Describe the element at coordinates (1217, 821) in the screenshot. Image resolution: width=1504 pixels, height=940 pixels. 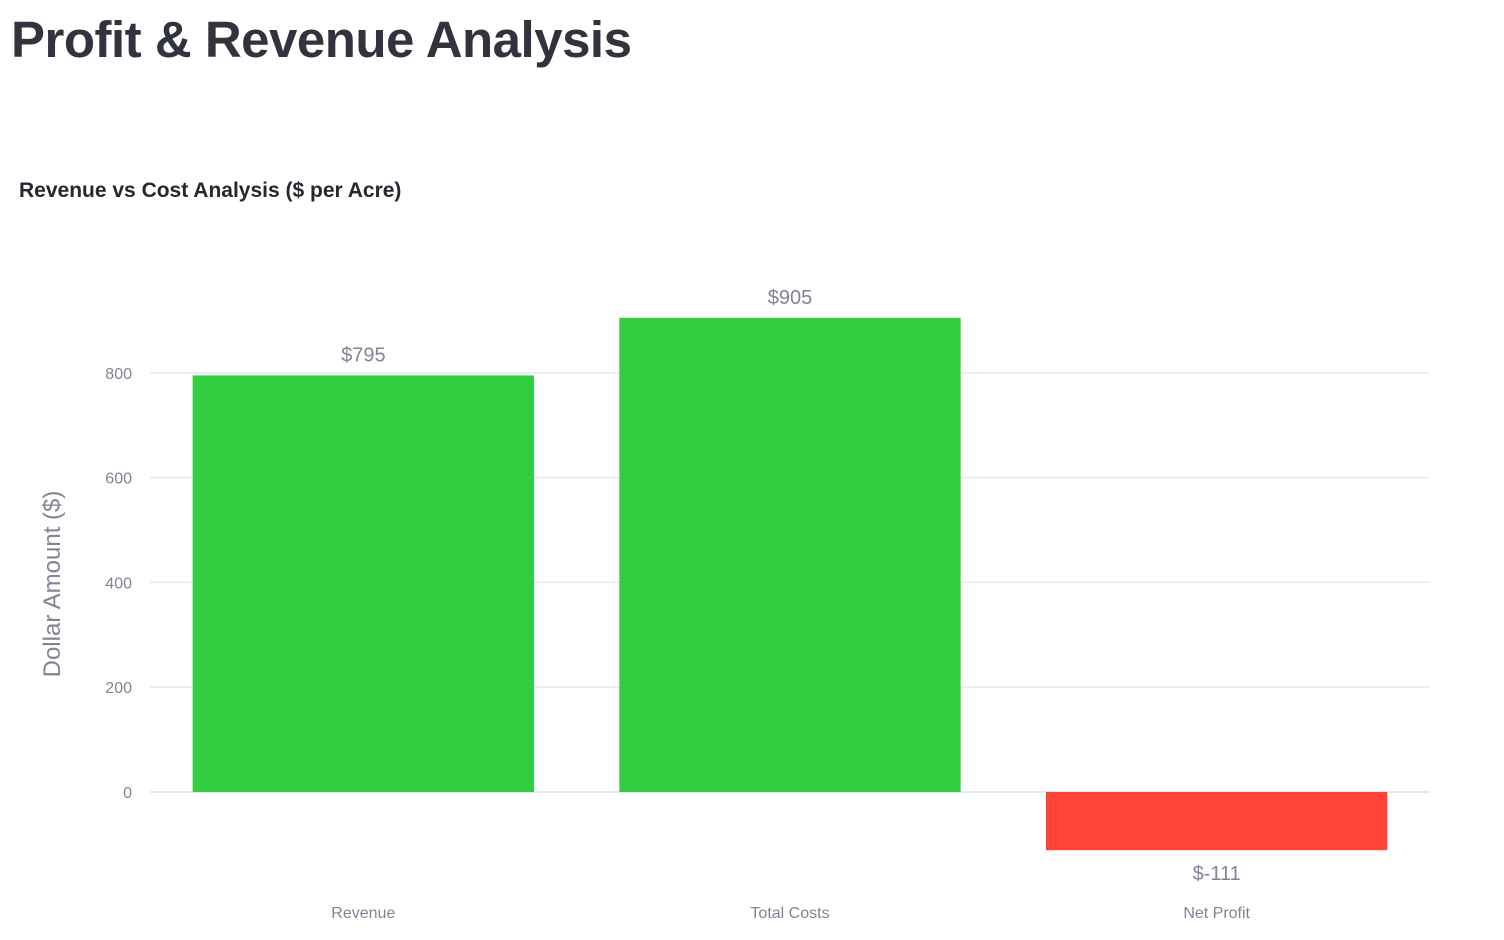
I see `bar-net-profit` at that location.